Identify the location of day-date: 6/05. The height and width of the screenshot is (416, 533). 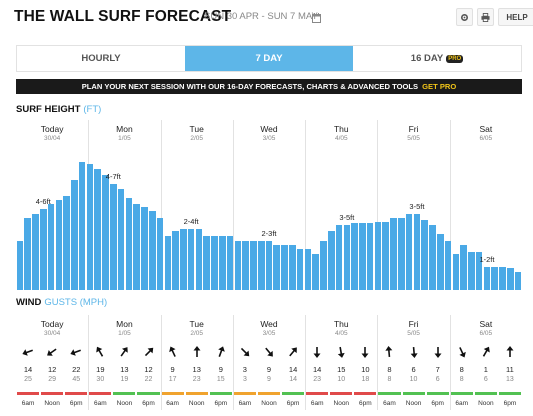
(486, 138).